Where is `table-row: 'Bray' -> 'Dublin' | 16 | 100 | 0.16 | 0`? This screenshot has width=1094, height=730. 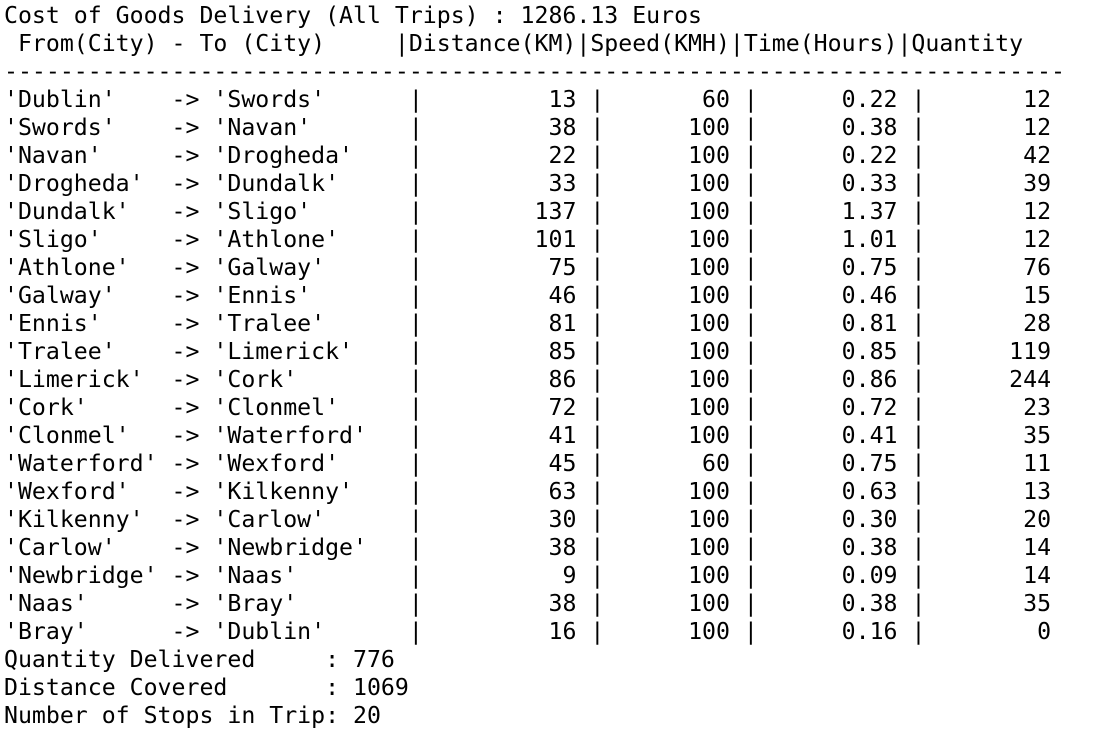 table-row: 'Bray' -> 'Dublin' | 16 | 100 | 0.16 | 0 is located at coordinates (549, 632).